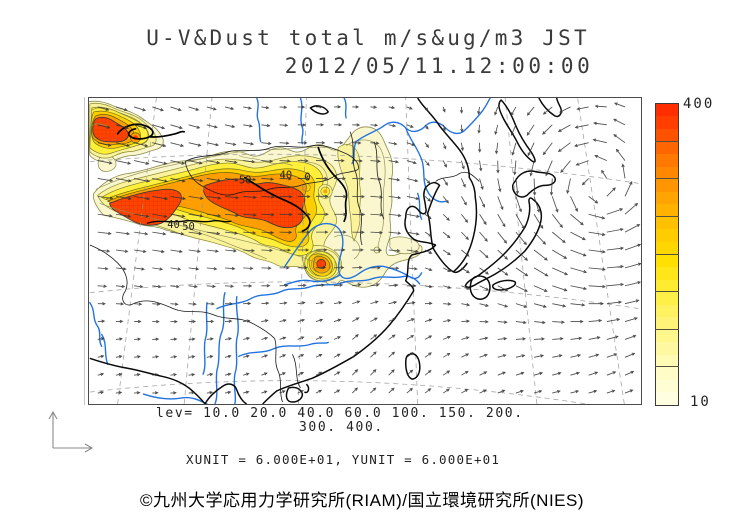 The height and width of the screenshot is (532, 752). Describe the element at coordinates (700, 402) in the screenshot. I see `colorbar-min-label: 10` at that location.